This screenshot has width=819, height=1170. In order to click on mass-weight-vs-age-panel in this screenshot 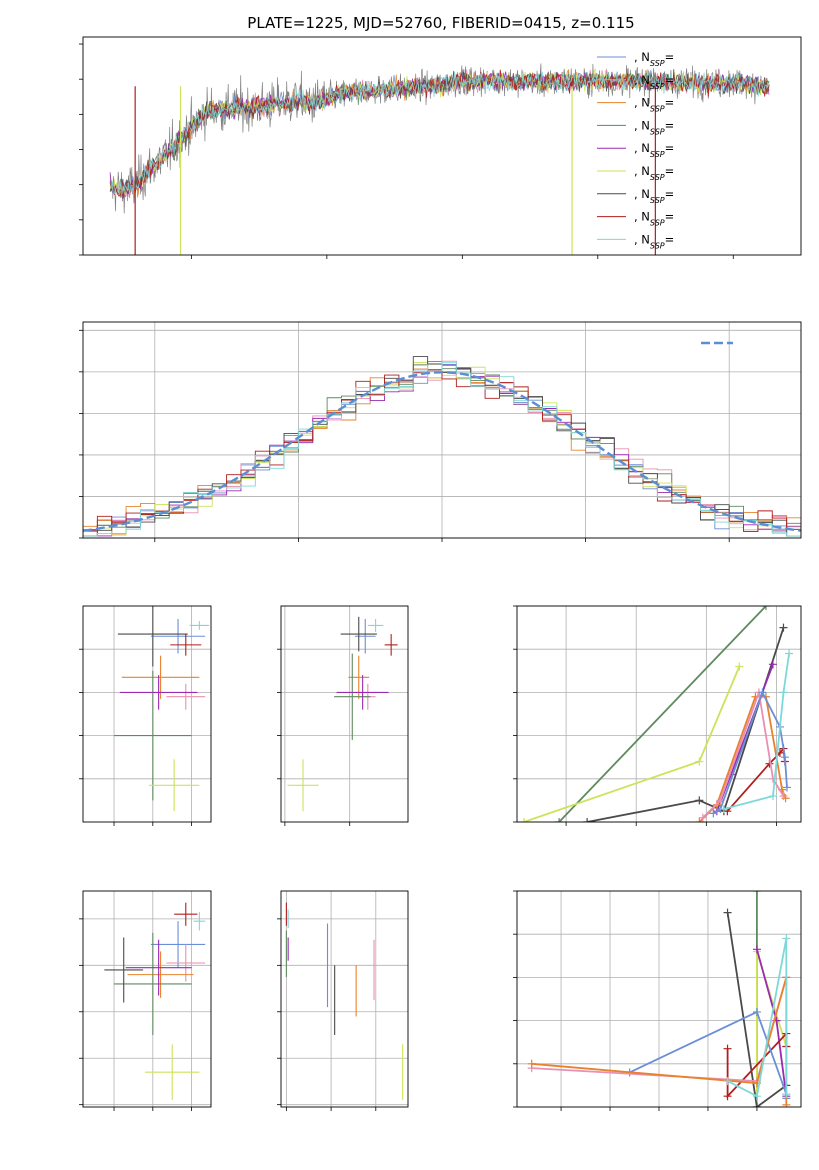, I will do `click(657, 715)`.